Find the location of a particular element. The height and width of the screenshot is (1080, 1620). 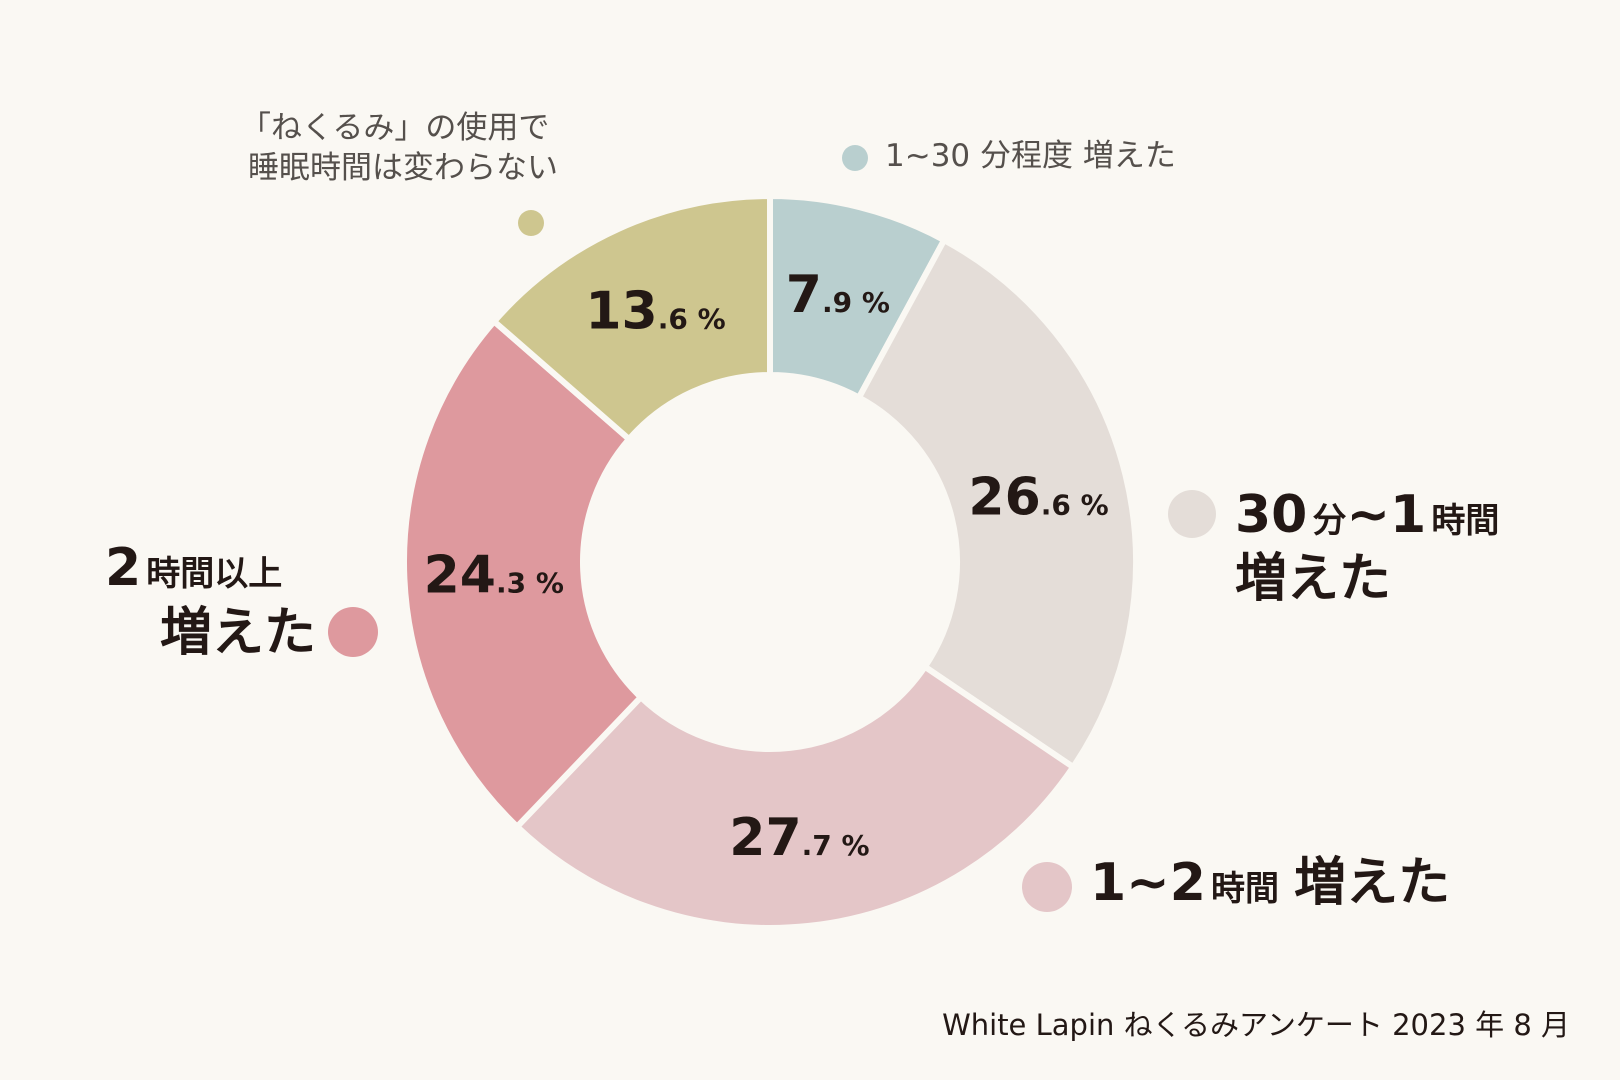

legend-label-1-30min: 1~30 分程度 増えた is located at coordinates (1030, 156).